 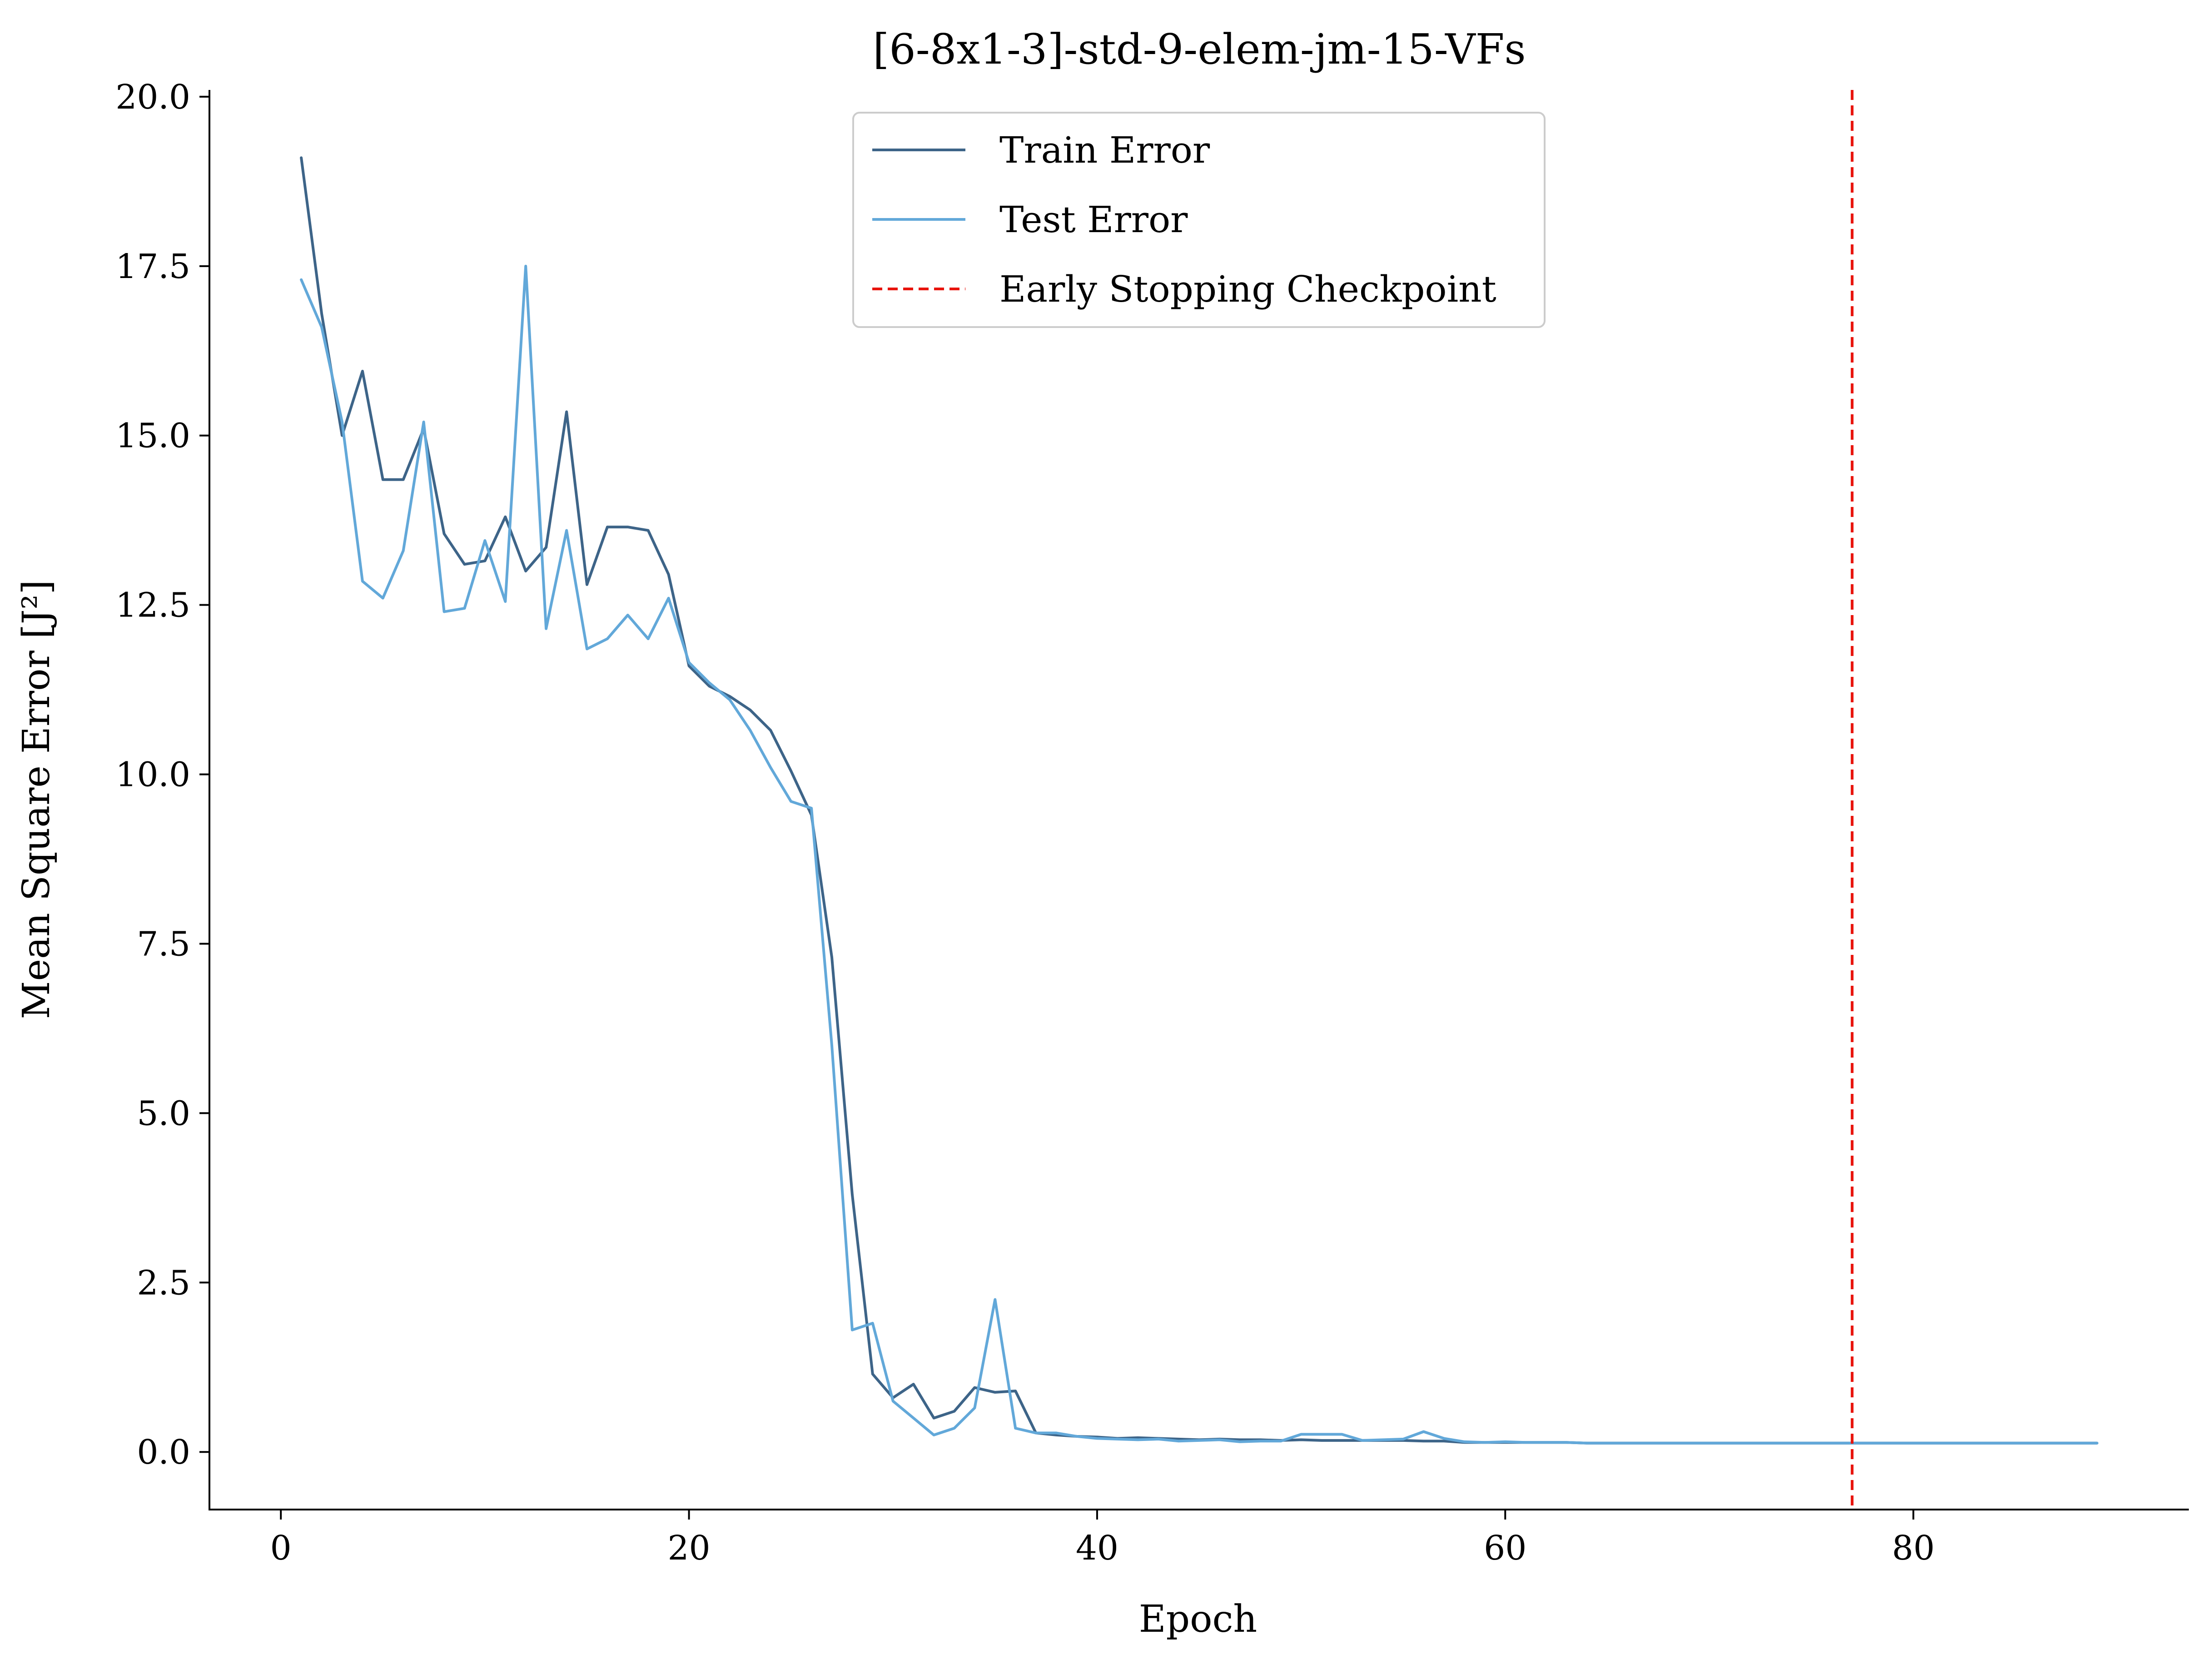 I want to click on x-axis-label: Epoch, so click(x=1198, y=1619).